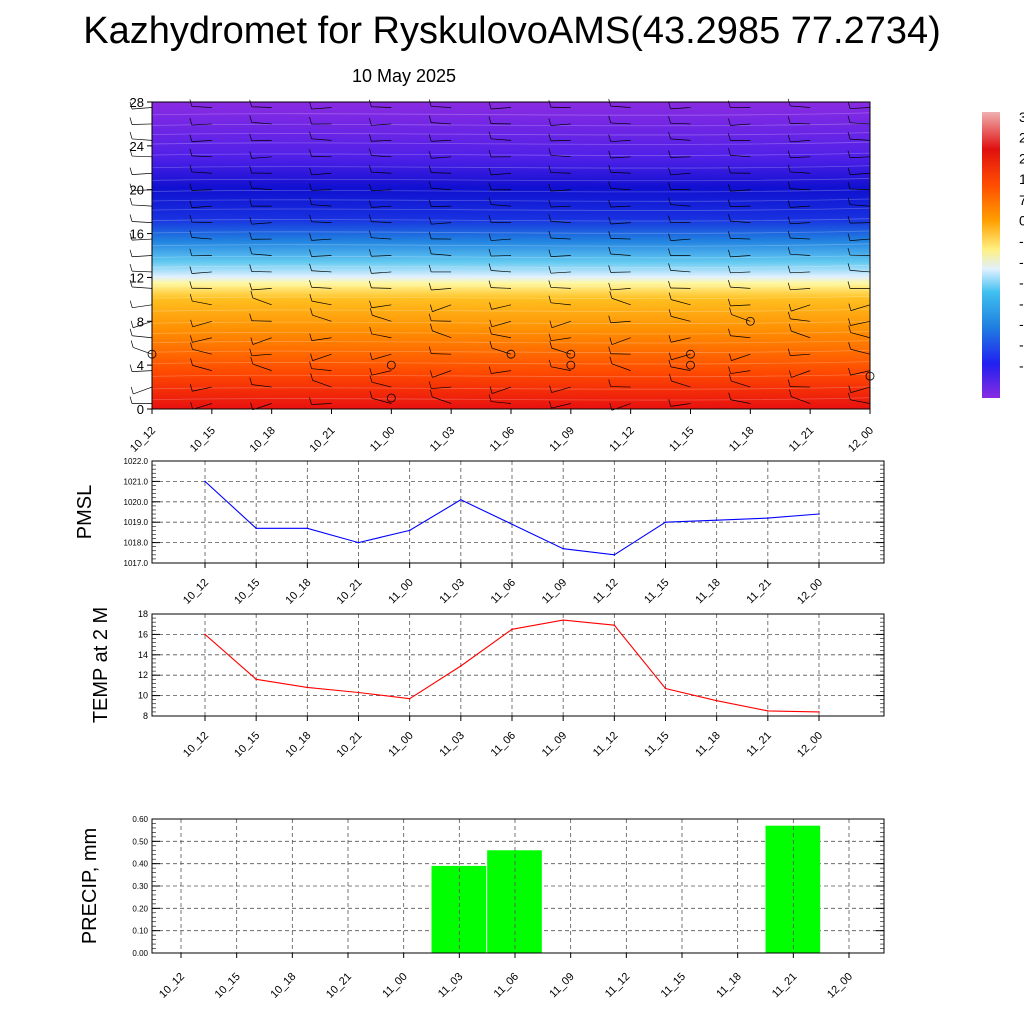  Describe the element at coordinates (90, 886) in the screenshot. I see `y-axis-label: PRECIP, mm` at that location.